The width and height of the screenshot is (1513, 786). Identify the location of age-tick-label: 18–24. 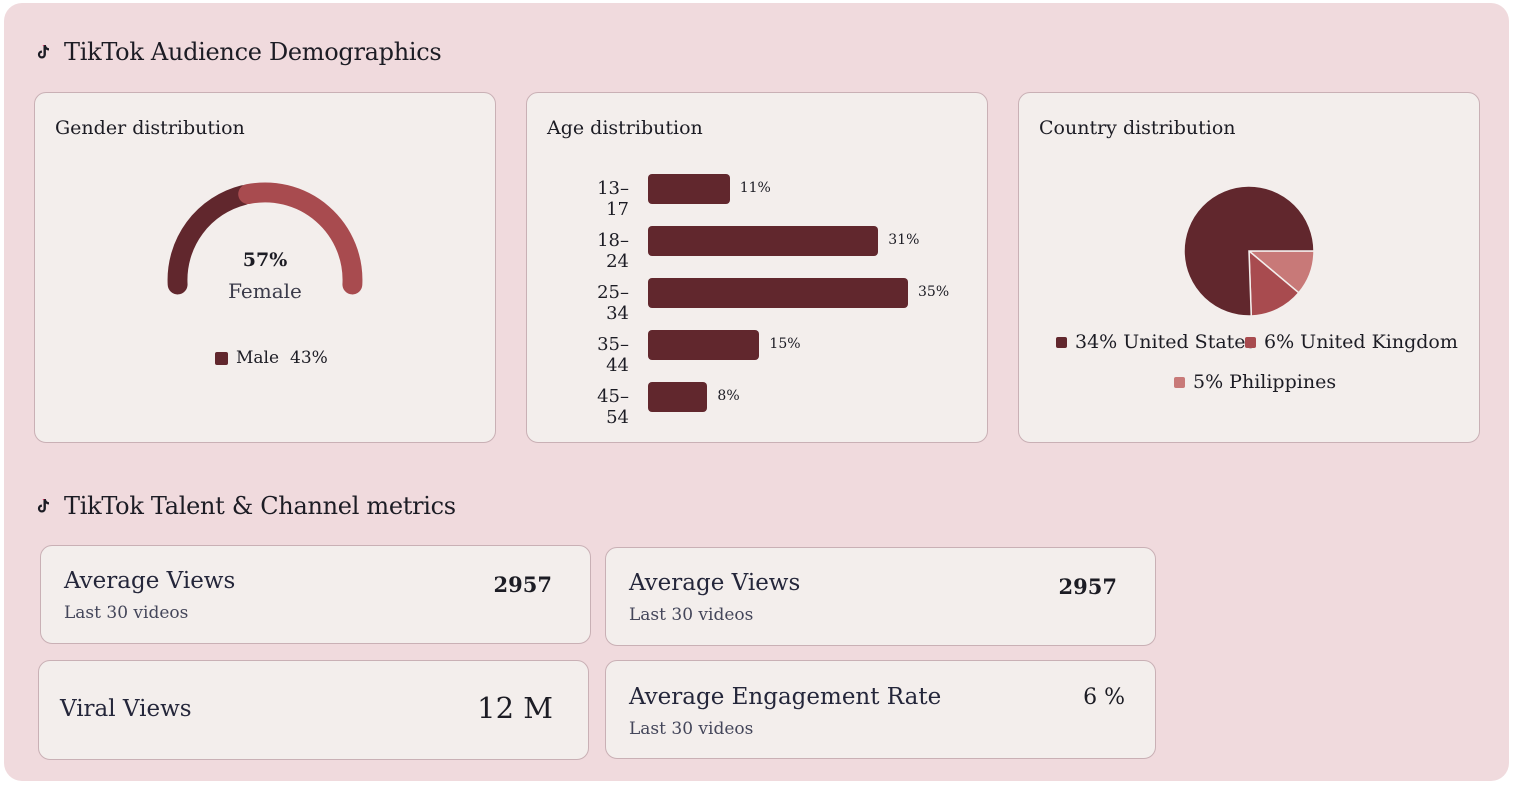
(613, 251).